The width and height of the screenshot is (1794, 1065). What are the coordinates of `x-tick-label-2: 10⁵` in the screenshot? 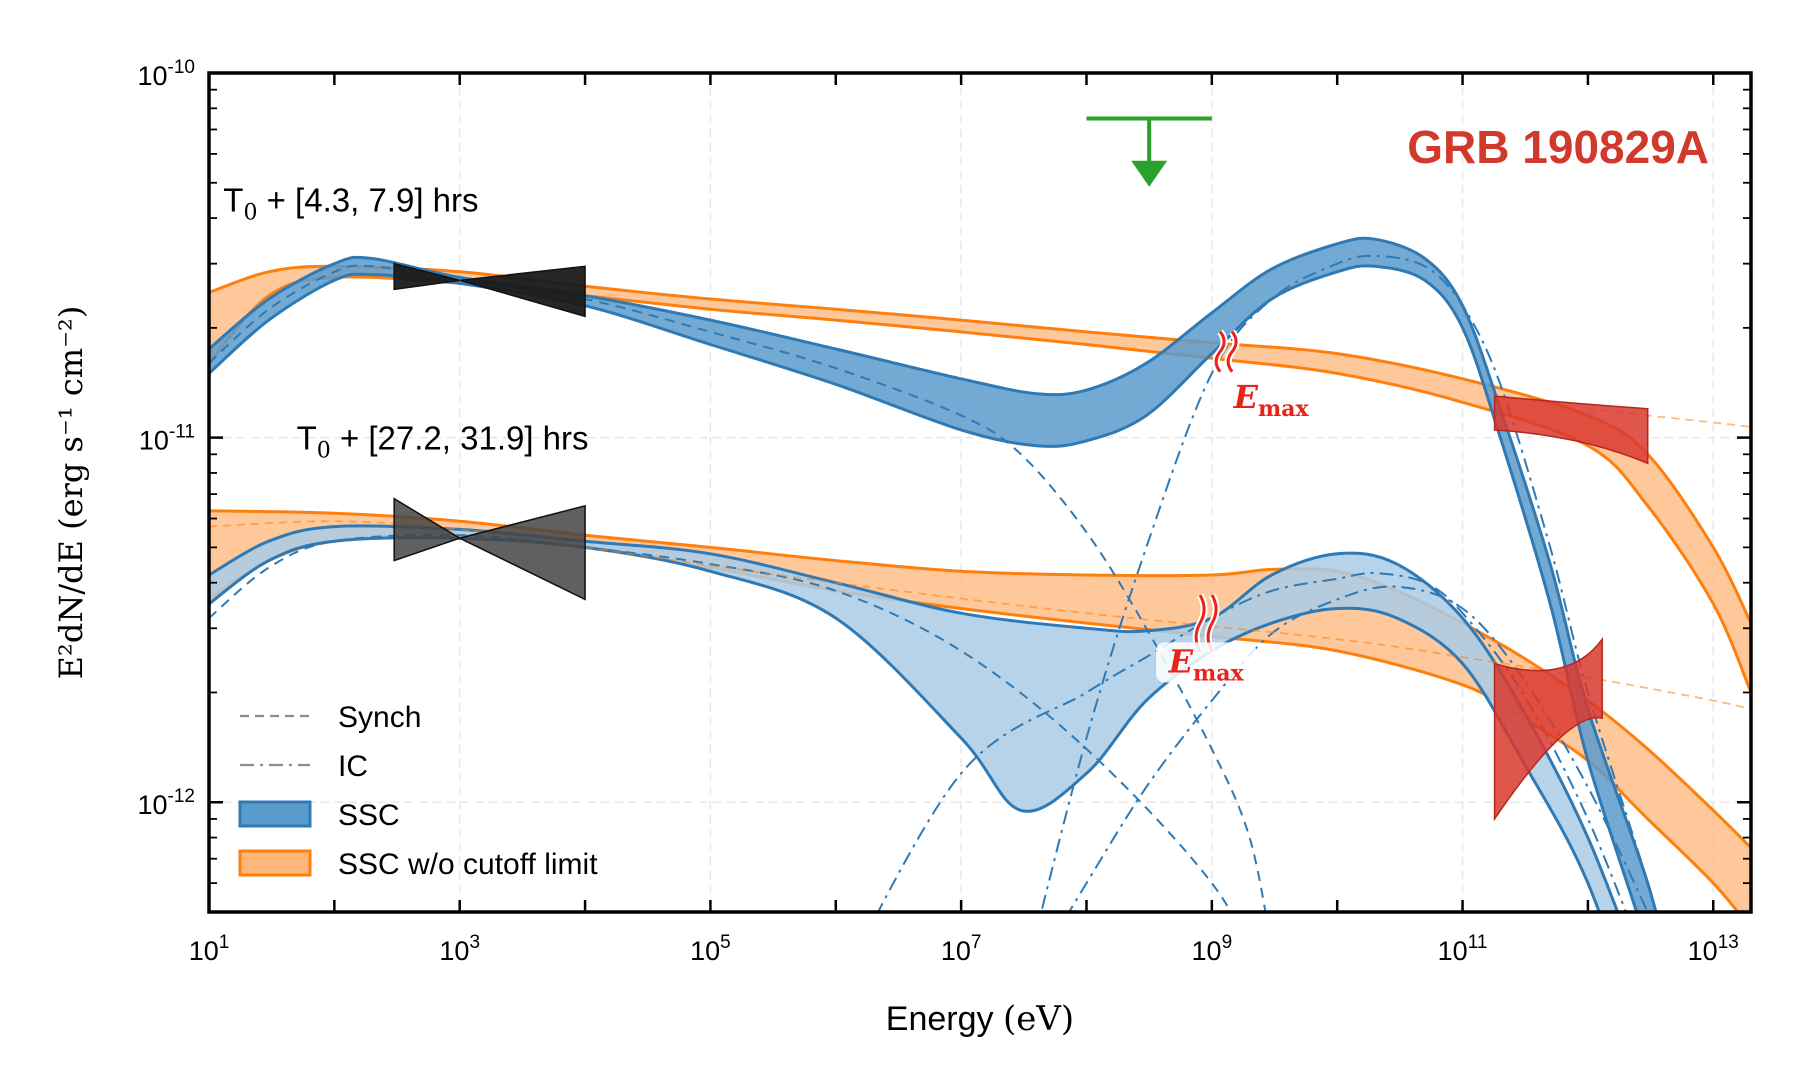 It's located at (710, 949).